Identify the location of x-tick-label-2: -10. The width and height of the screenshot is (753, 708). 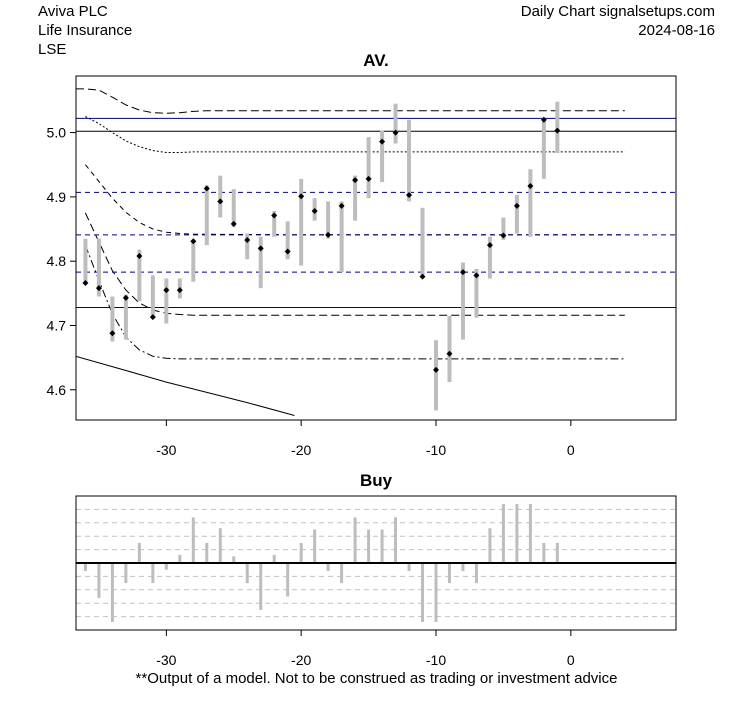
(436, 450).